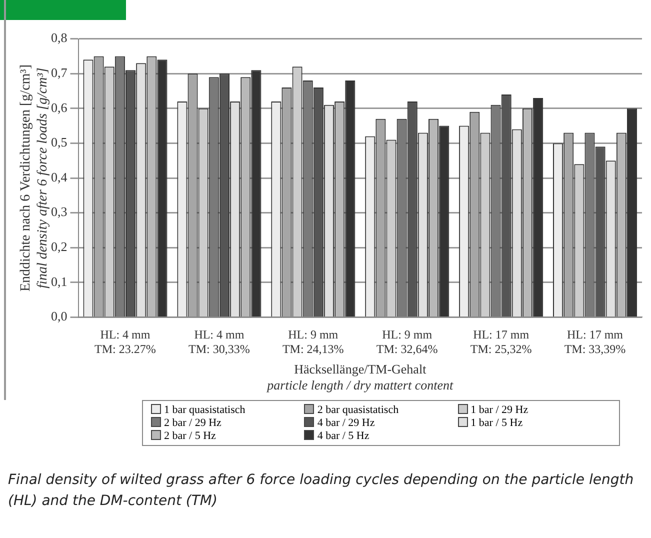 The height and width of the screenshot is (538, 651). Describe the element at coordinates (407, 342) in the screenshot. I see `x-tick-label: HL: 9 mm TM: 32,64%` at that location.